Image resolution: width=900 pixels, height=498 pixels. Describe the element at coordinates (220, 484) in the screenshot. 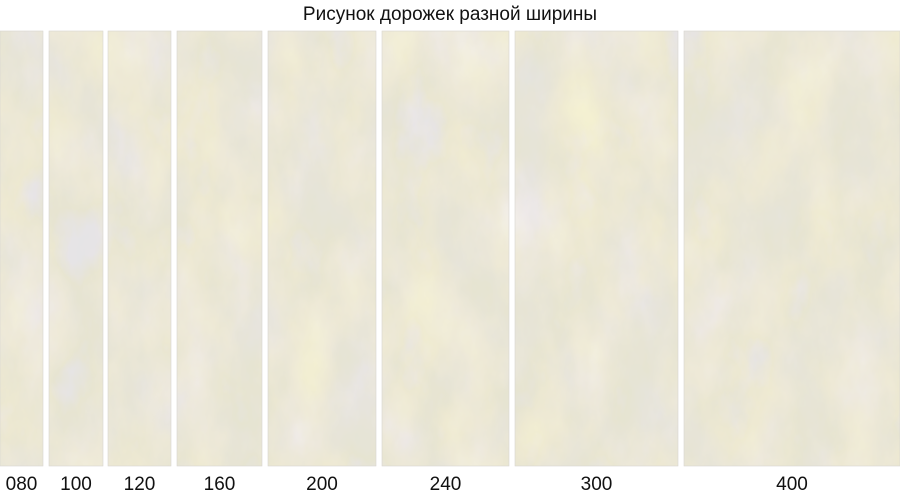

I see `runner-label: 160` at that location.